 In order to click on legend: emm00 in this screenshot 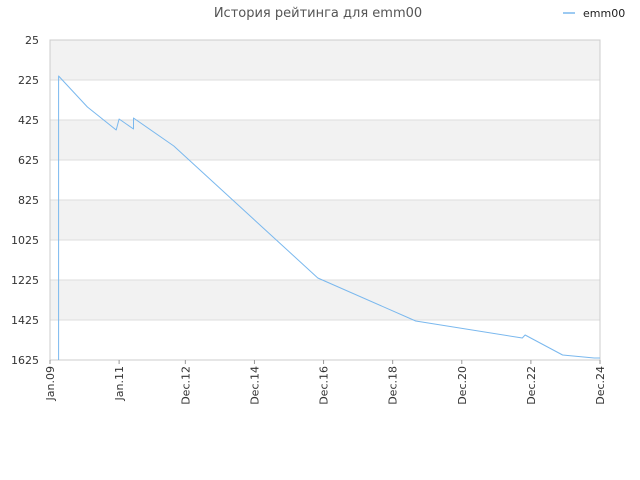, I will do `click(594, 13)`.